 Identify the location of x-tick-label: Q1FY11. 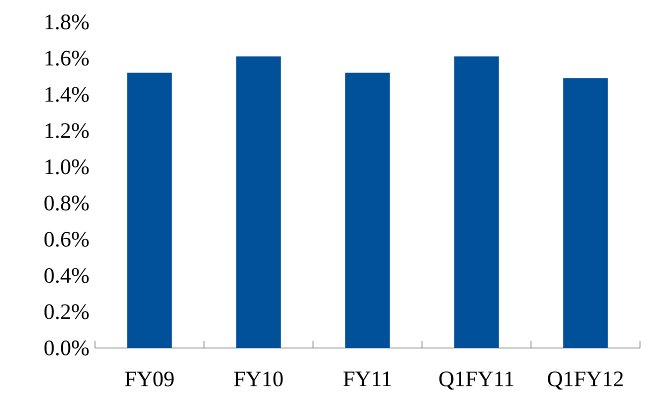
(476, 381).